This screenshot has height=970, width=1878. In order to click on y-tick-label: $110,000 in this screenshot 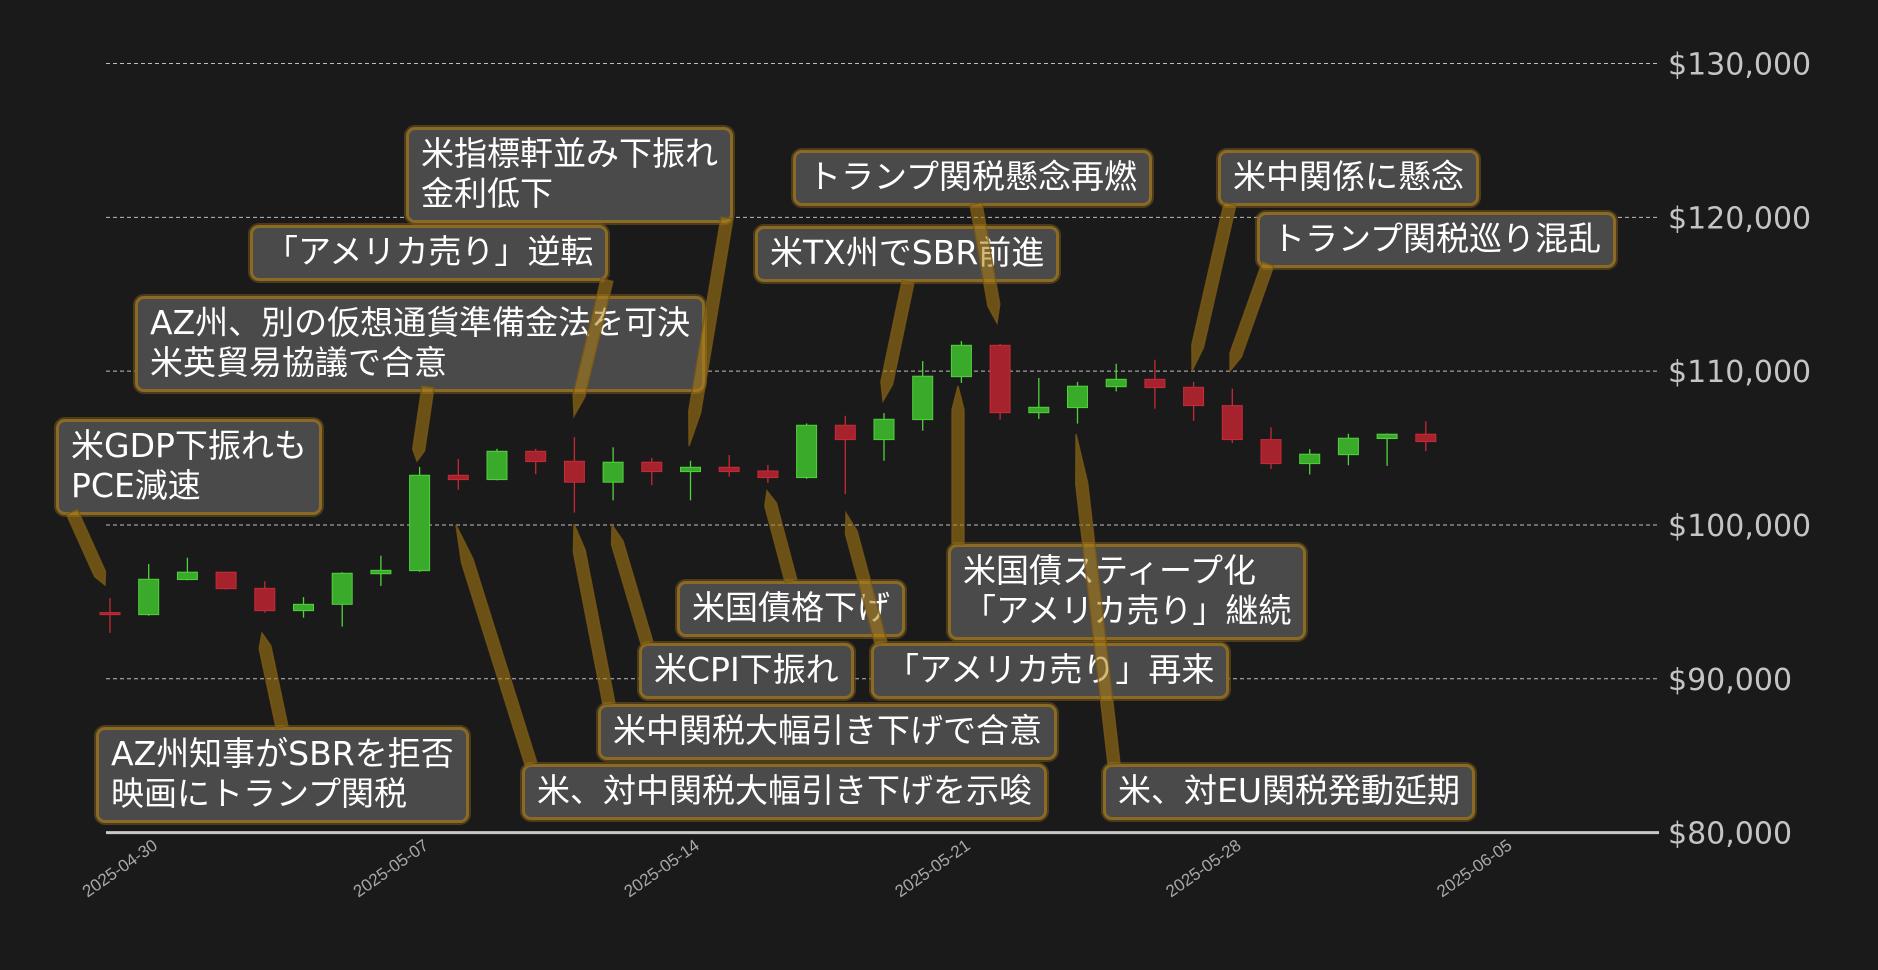, I will do `click(1739, 372)`.